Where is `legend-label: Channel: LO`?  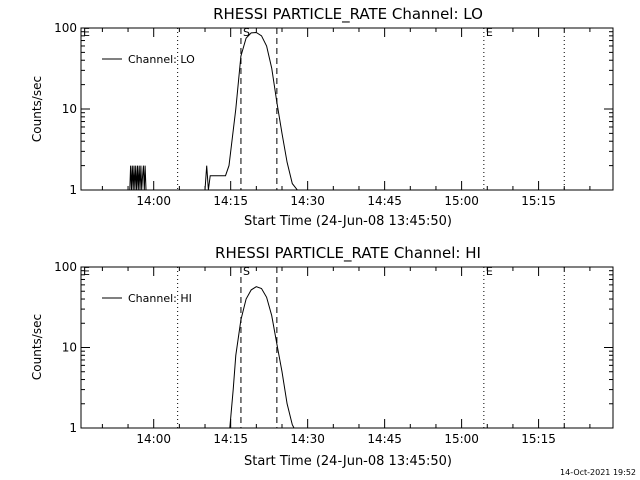
legend-label: Channel: LO is located at coordinates (161, 59).